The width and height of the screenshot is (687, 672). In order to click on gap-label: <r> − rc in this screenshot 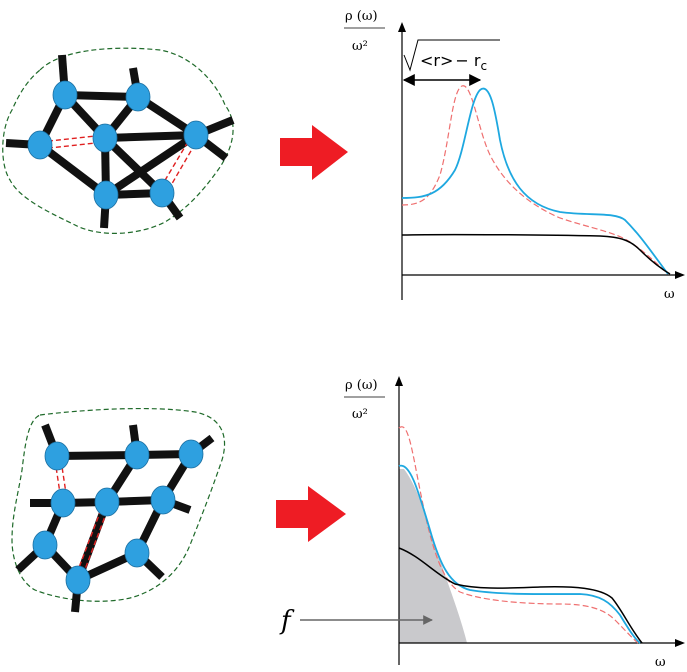, I will do `click(451, 56)`.